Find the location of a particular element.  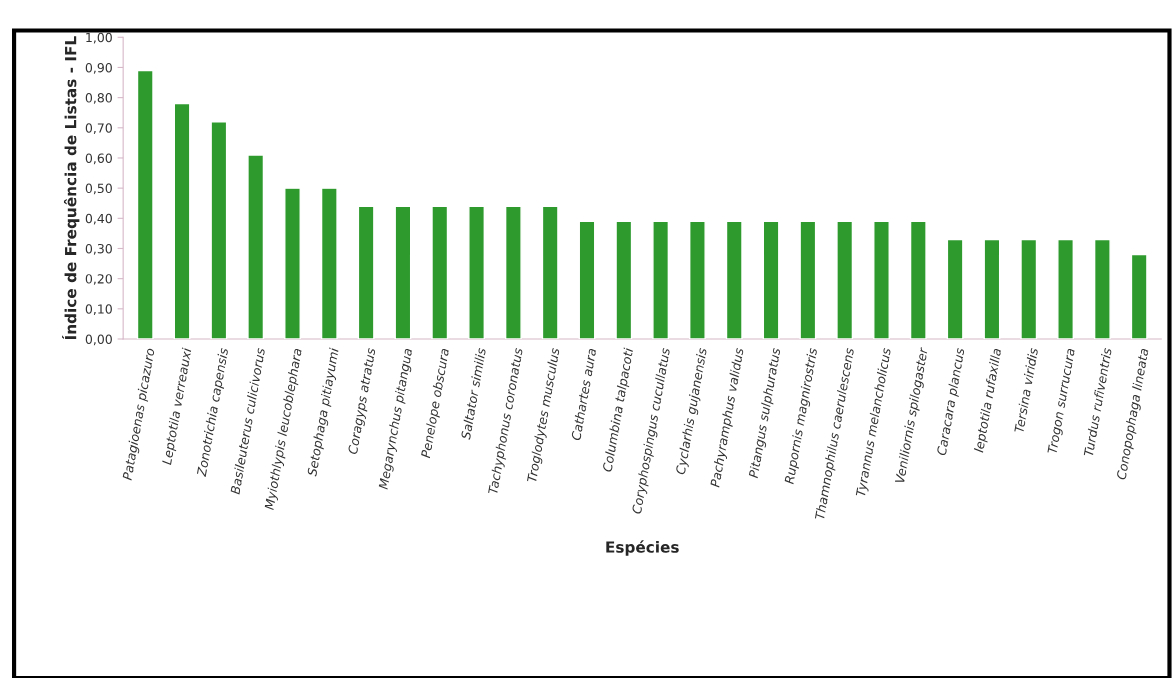

x-tick-label: leptotila rufaxilla is located at coordinates (988, 401).